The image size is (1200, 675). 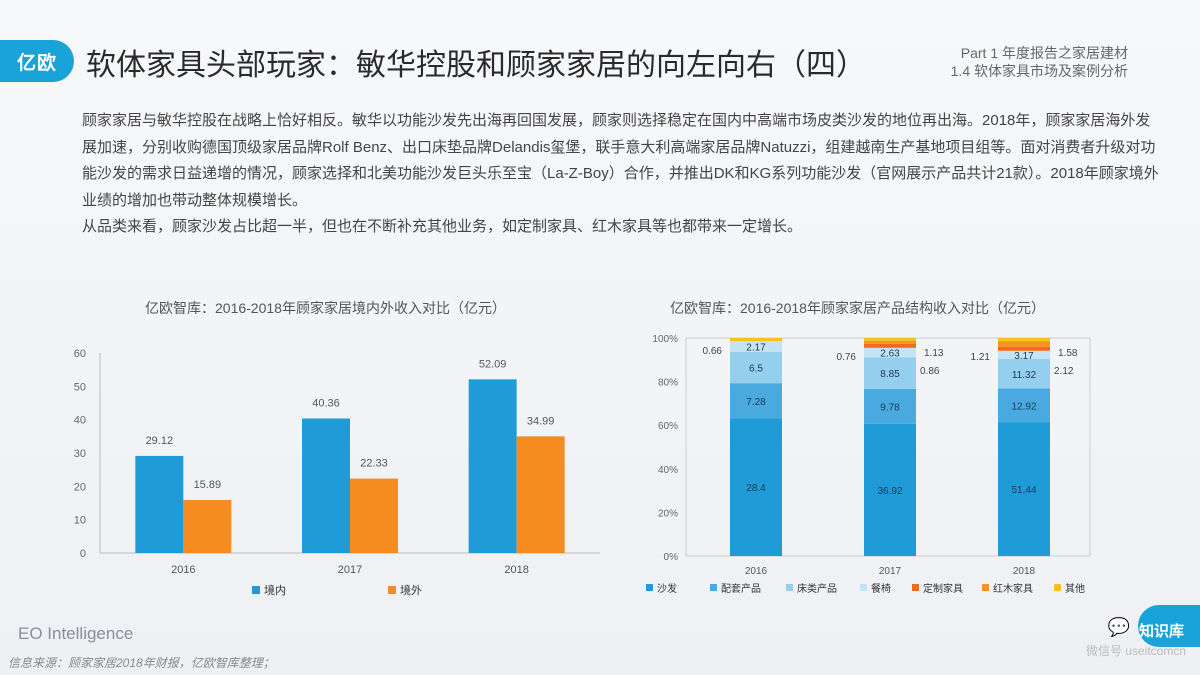 What do you see at coordinates (1075, 588) in the screenshot?
I see `legend-label: 其他` at bounding box center [1075, 588].